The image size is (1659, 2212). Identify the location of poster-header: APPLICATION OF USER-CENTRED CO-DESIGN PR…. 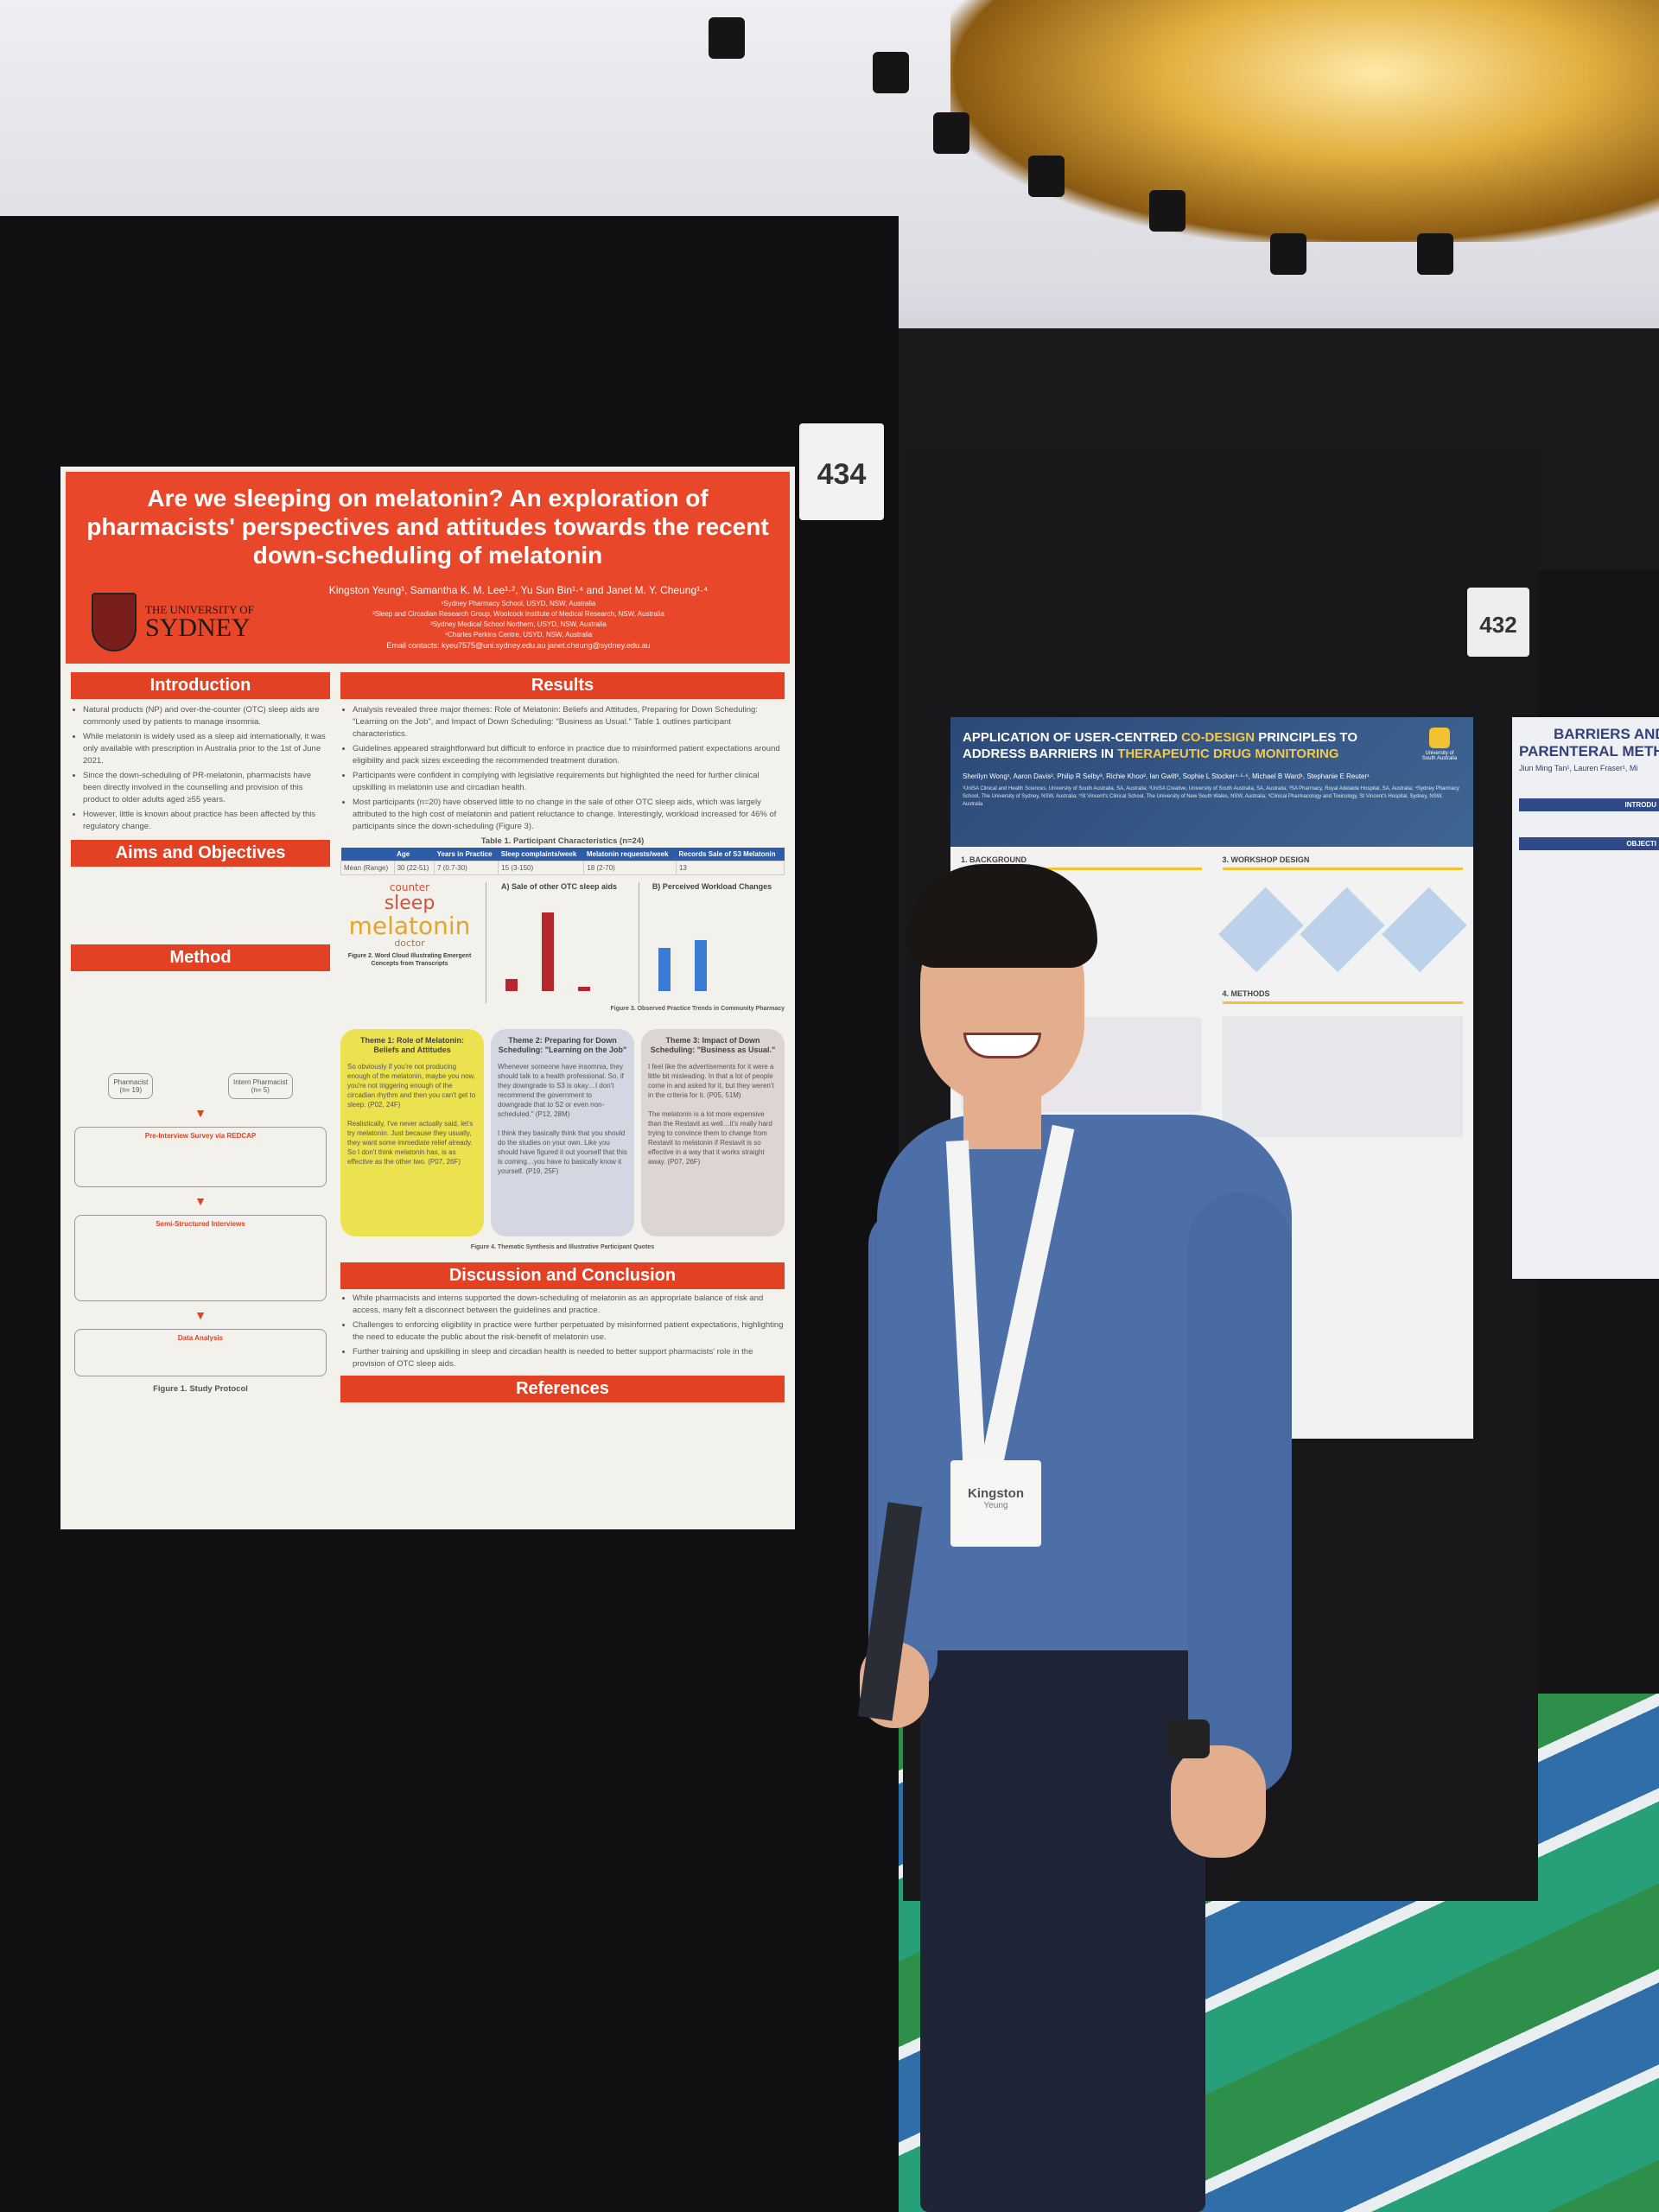
(1211, 782).